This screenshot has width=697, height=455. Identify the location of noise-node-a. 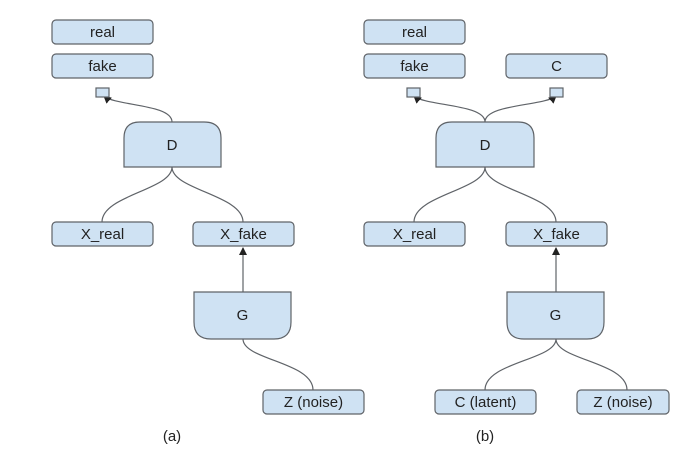
(313, 402).